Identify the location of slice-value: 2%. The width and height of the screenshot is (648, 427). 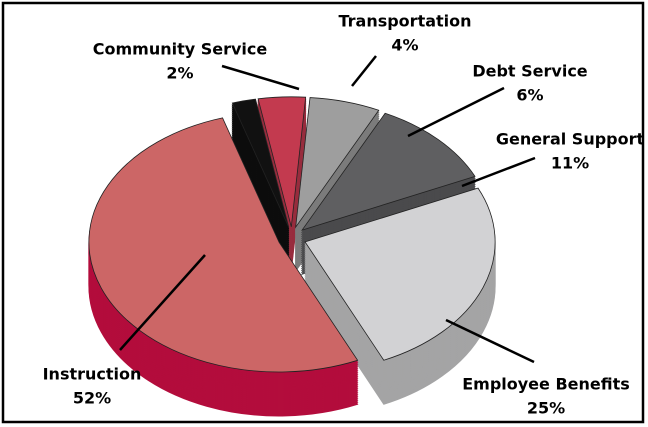
(179, 73).